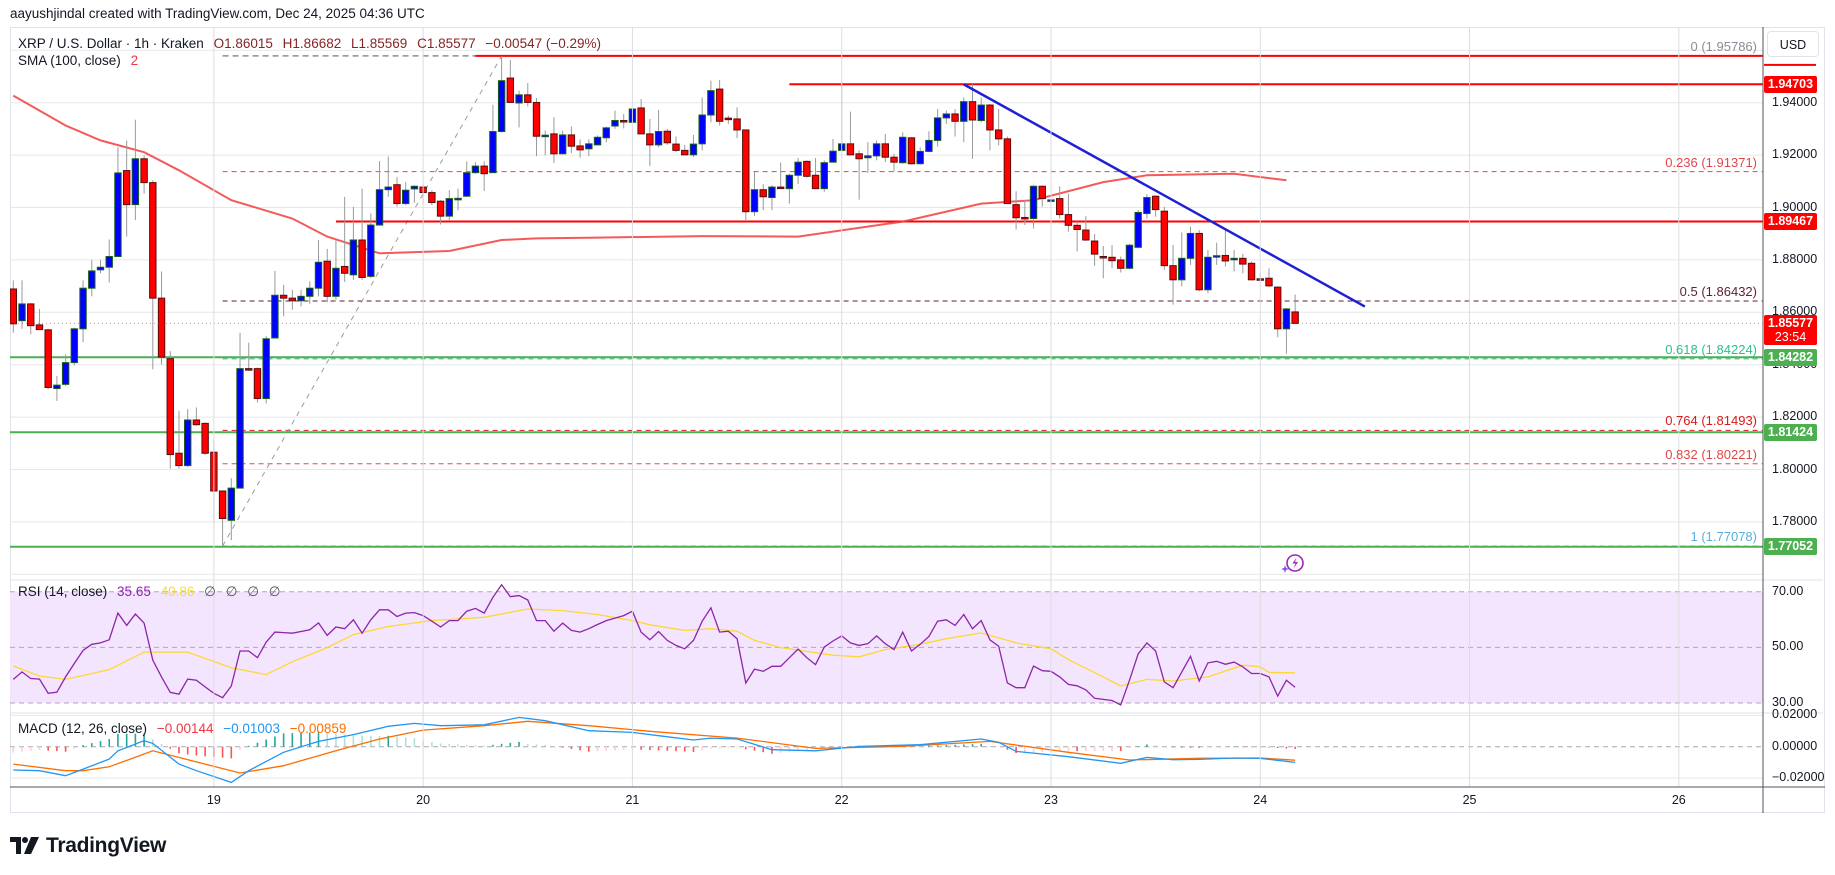  I want to click on close-value: C1.85577, so click(446, 43).